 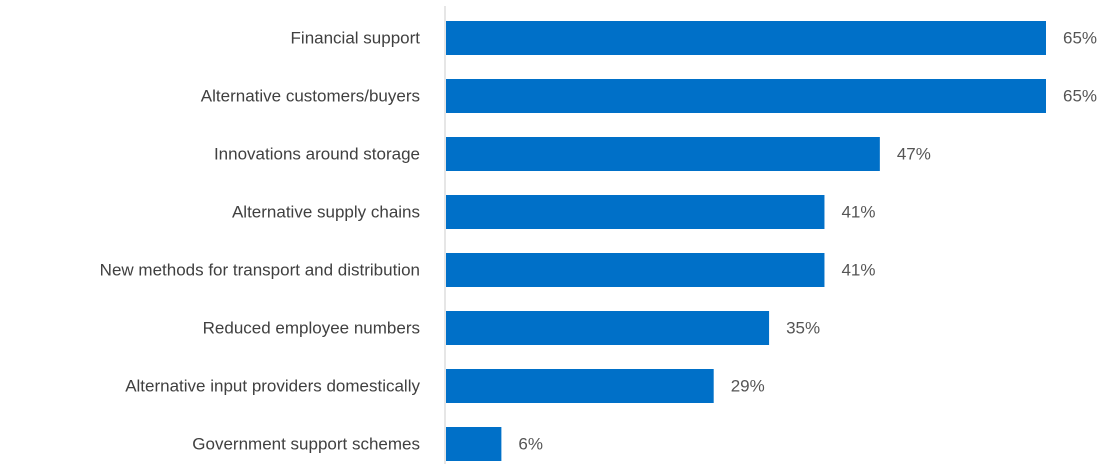 What do you see at coordinates (803, 328) in the screenshot?
I see `value-label: 35%` at bounding box center [803, 328].